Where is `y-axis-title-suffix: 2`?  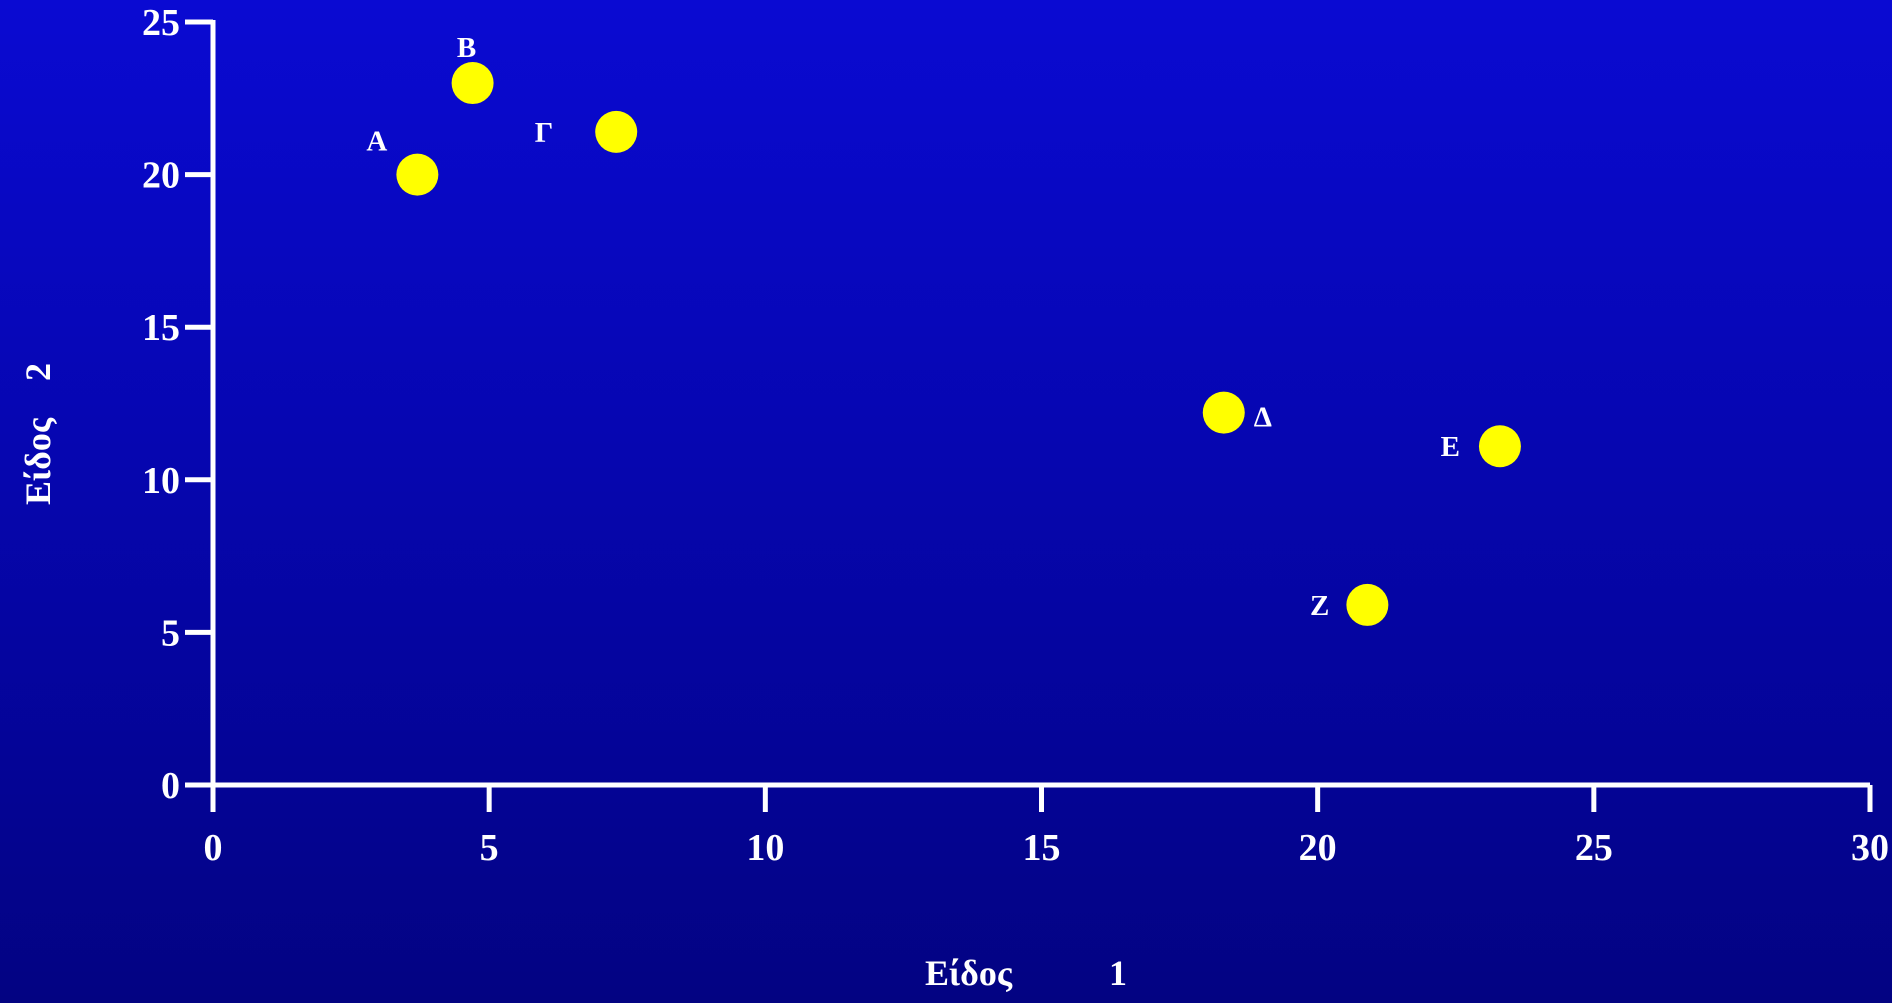
y-axis-title-suffix: 2 is located at coordinates (38, 372).